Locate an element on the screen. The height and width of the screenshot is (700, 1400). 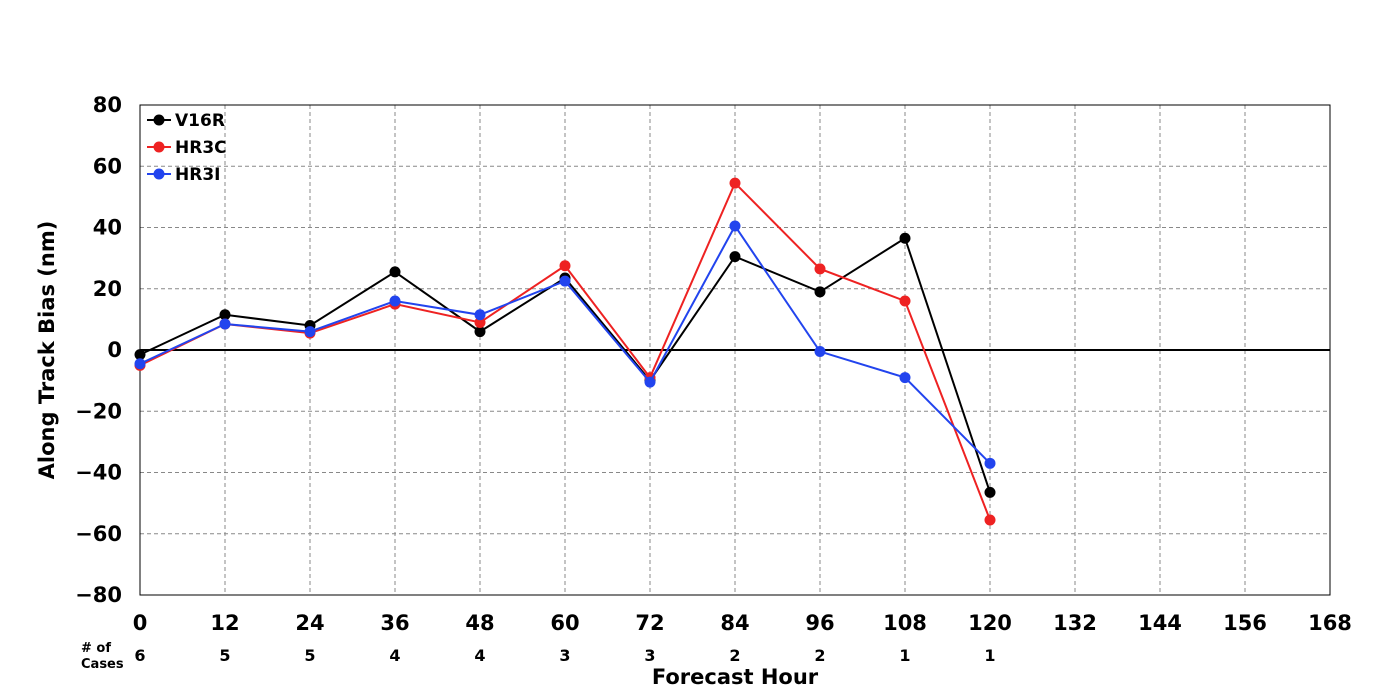
y-tick-label: 60 is located at coordinates (107, 166).